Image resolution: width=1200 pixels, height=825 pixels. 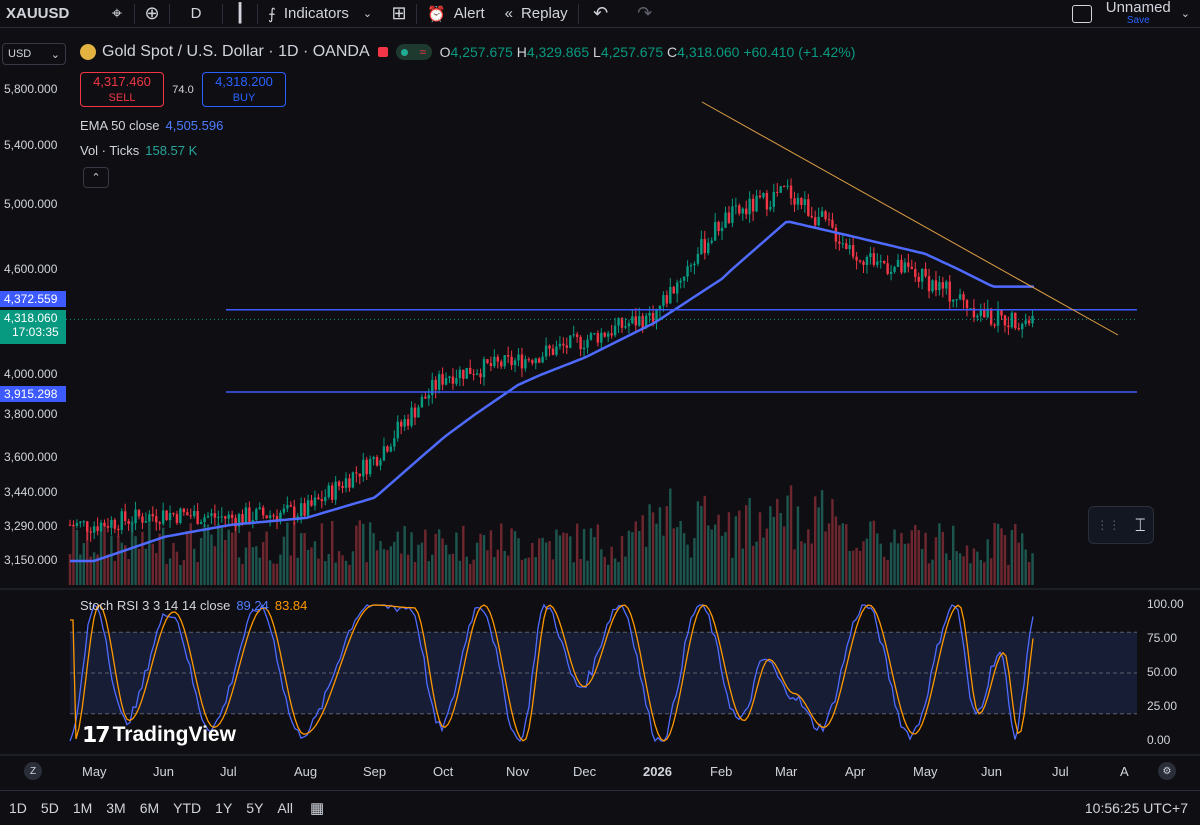 I want to click on redo-icon: ↷, so click(x=645, y=13).